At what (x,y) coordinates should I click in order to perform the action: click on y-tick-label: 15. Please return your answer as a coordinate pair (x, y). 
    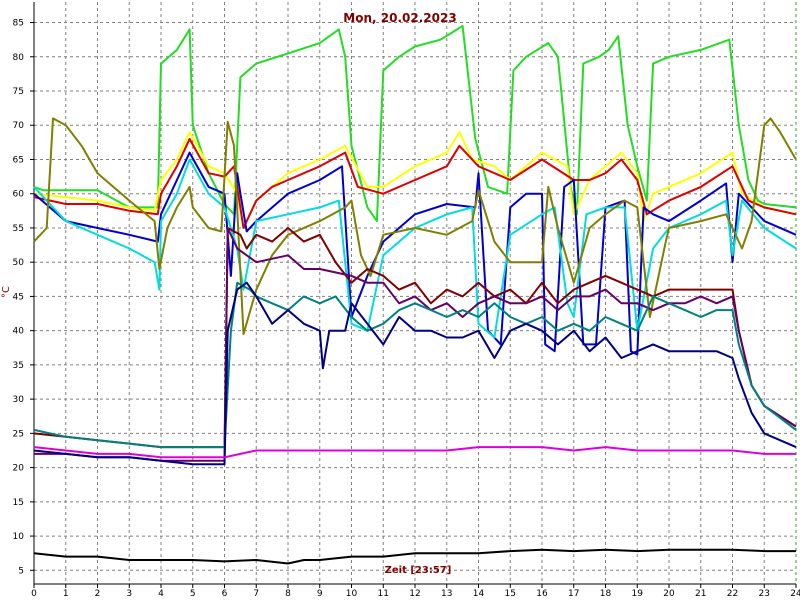
    Looking at the image, I should click on (18, 503).